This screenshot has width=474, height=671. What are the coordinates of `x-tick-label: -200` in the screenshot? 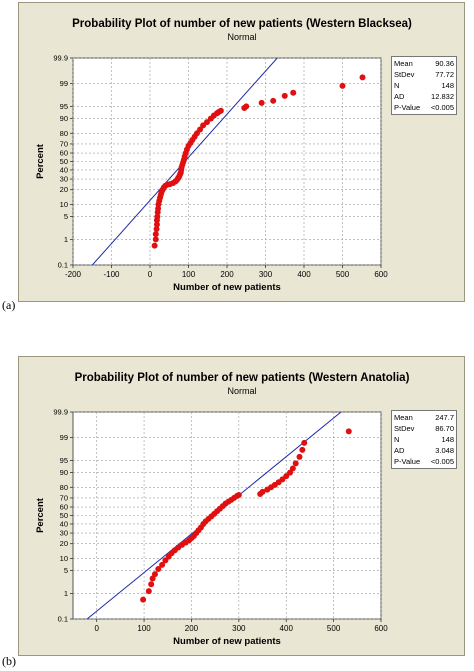 It's located at (73, 274).